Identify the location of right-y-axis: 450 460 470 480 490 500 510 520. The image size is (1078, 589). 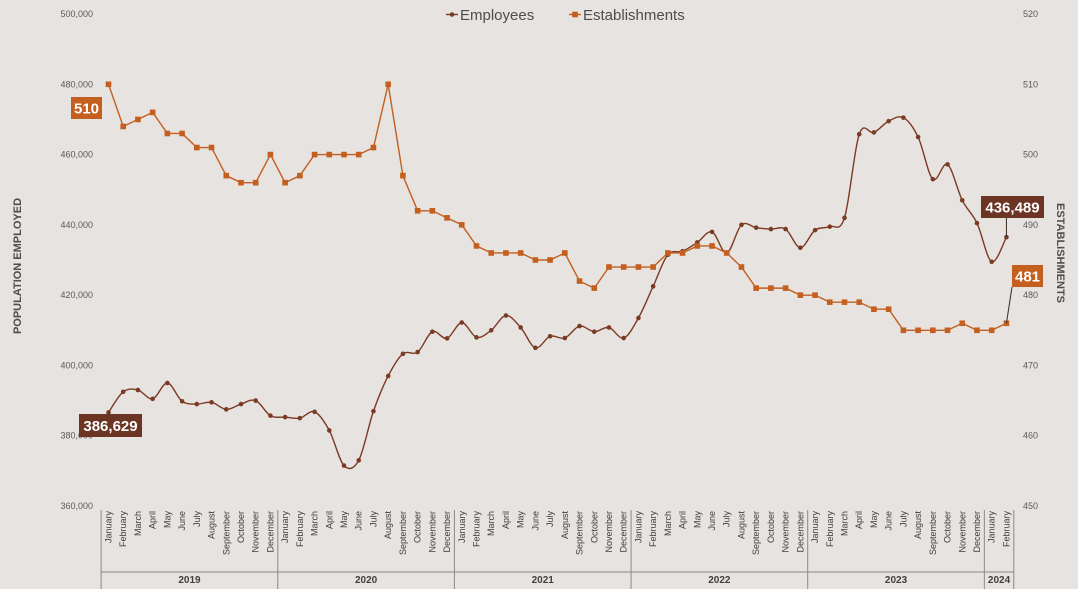
(1030, 260).